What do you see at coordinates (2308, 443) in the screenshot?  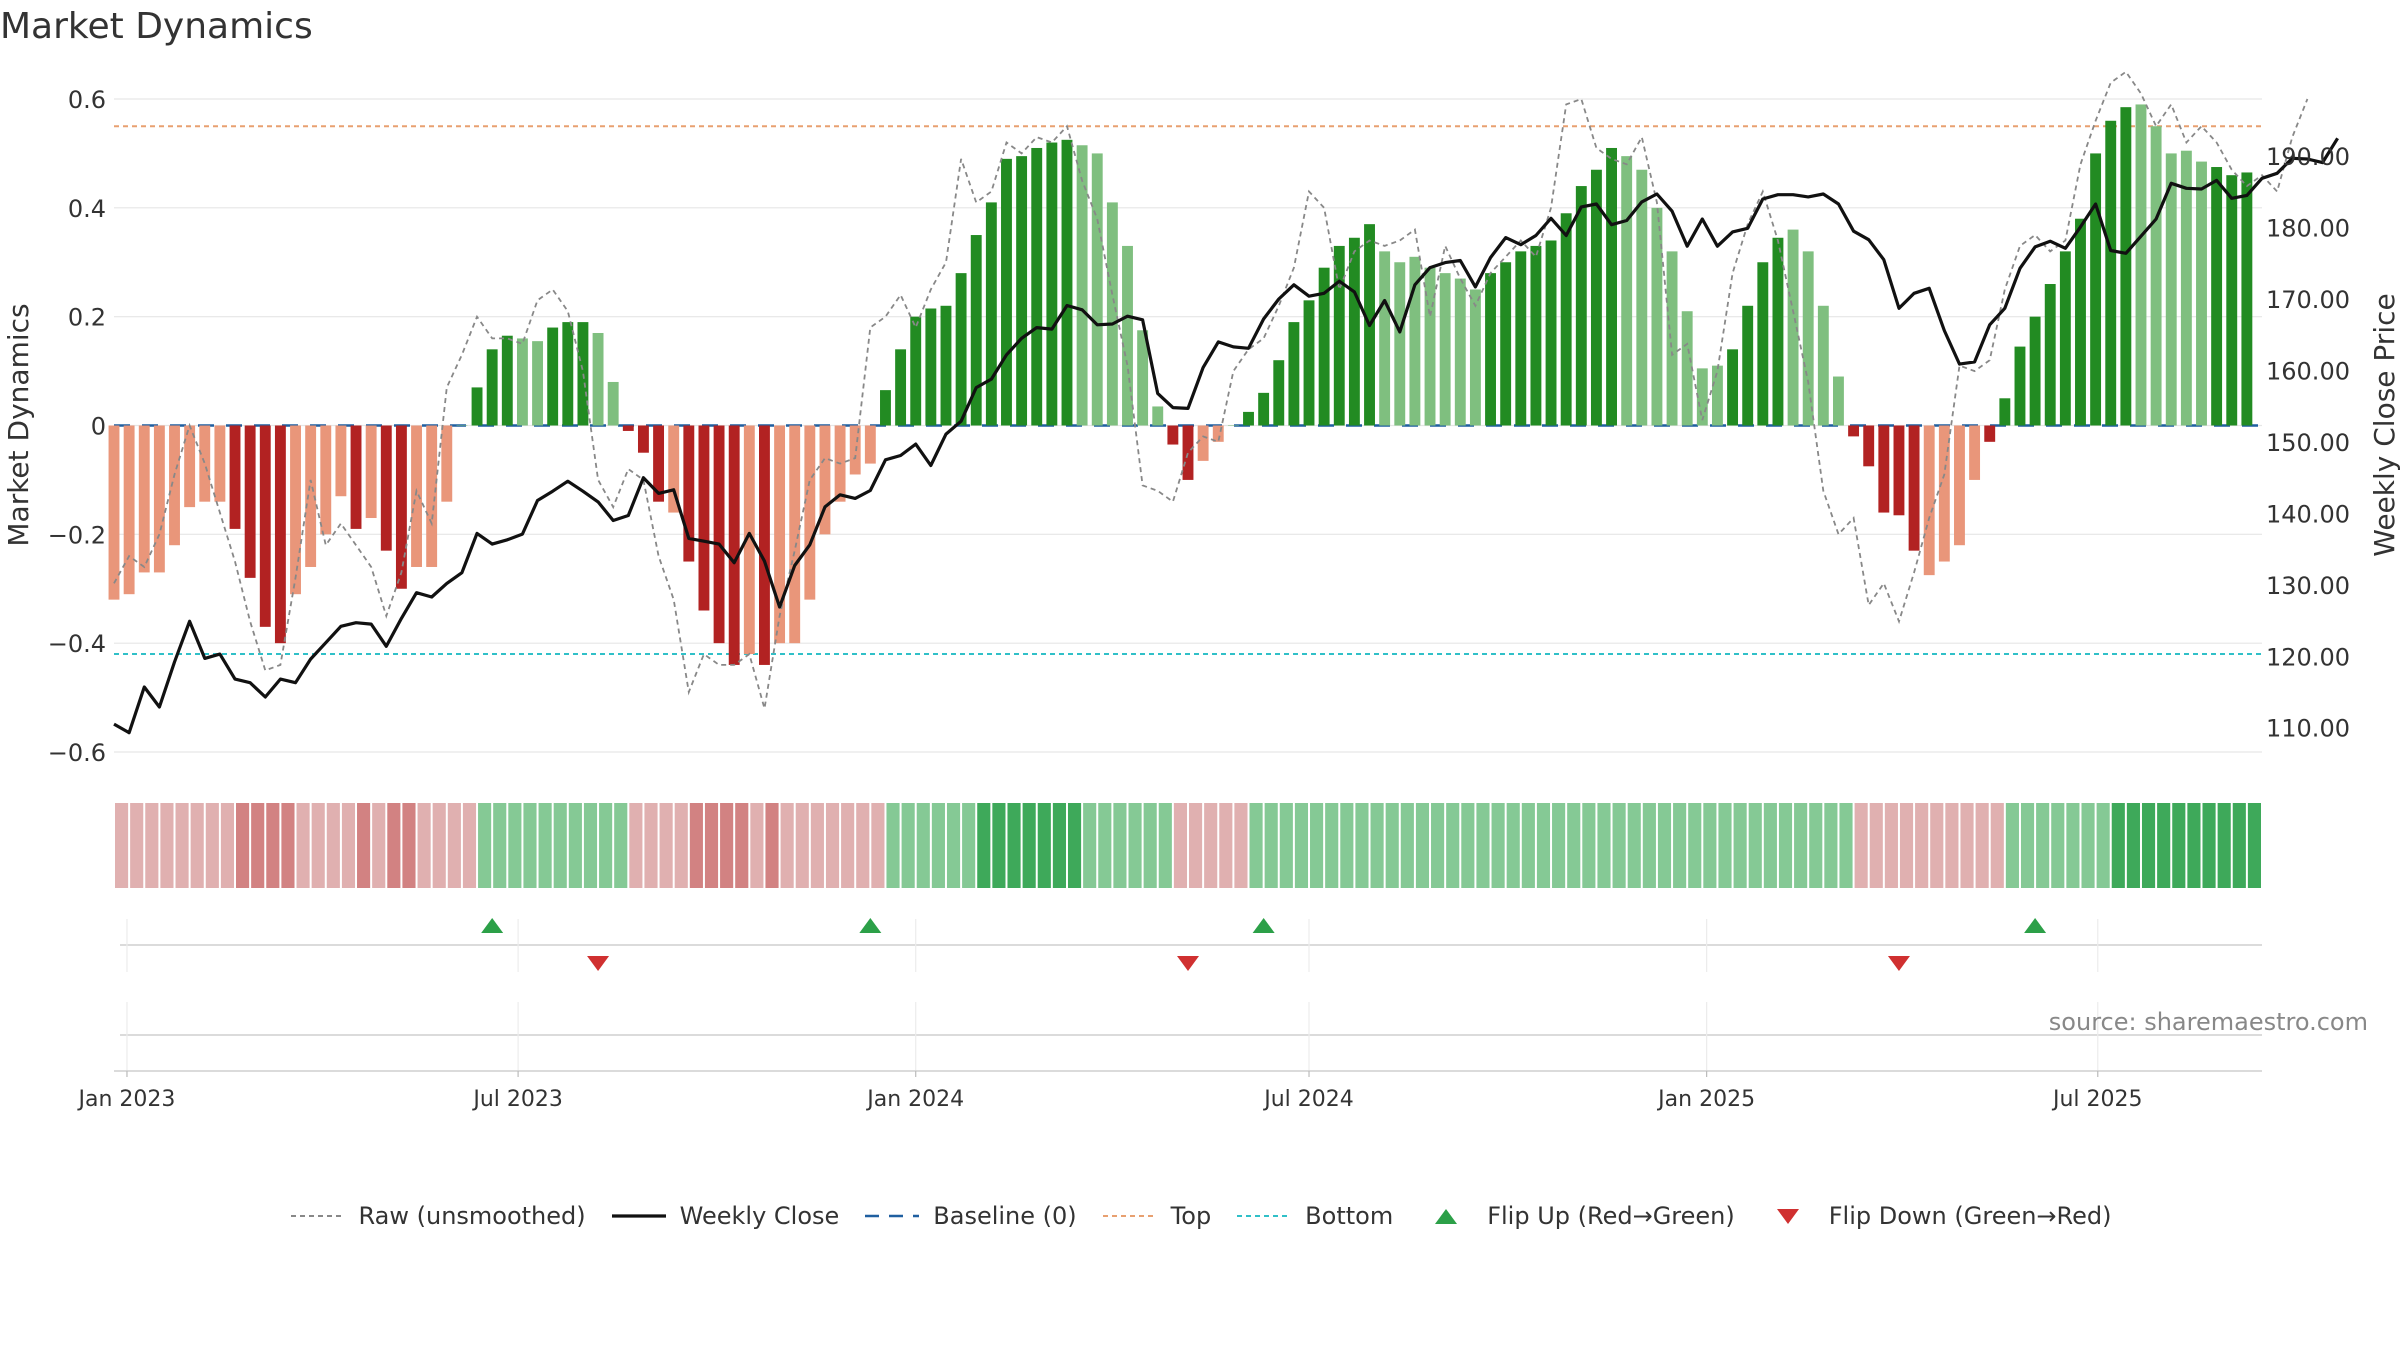 I see `y2-tick-label: 150.00` at bounding box center [2308, 443].